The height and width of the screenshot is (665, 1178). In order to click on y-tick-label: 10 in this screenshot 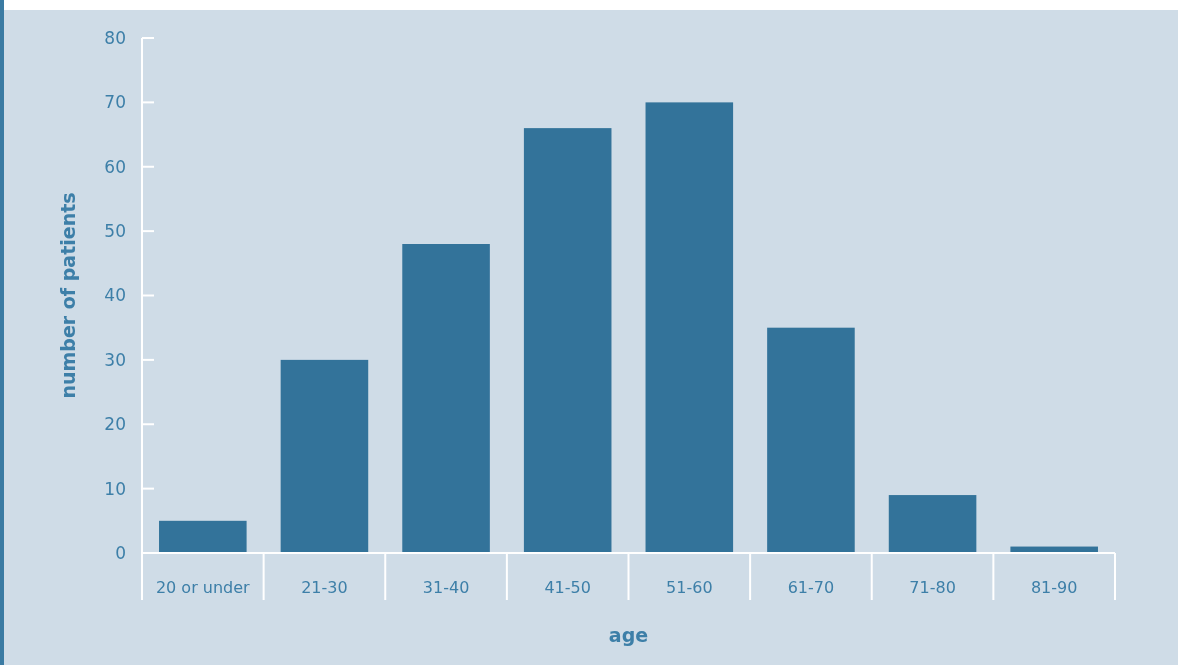, I will do `click(115, 488)`.